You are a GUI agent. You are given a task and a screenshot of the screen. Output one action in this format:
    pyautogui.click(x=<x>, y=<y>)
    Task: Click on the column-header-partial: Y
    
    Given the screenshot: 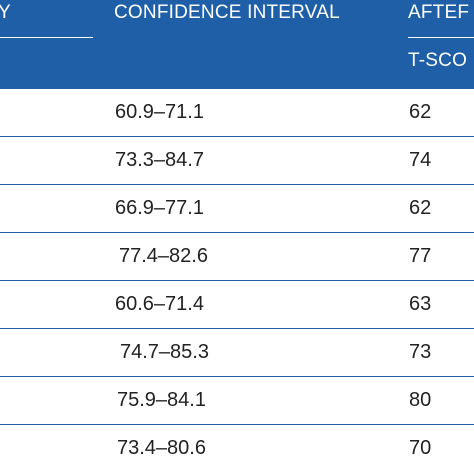 What is the action you would take?
    pyautogui.click(x=5, y=12)
    